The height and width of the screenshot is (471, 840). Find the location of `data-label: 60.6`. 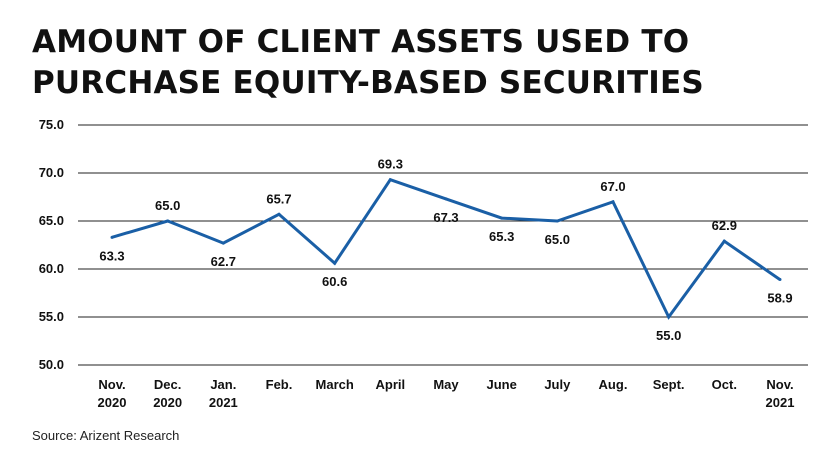

data-label: 60.6 is located at coordinates (334, 281).